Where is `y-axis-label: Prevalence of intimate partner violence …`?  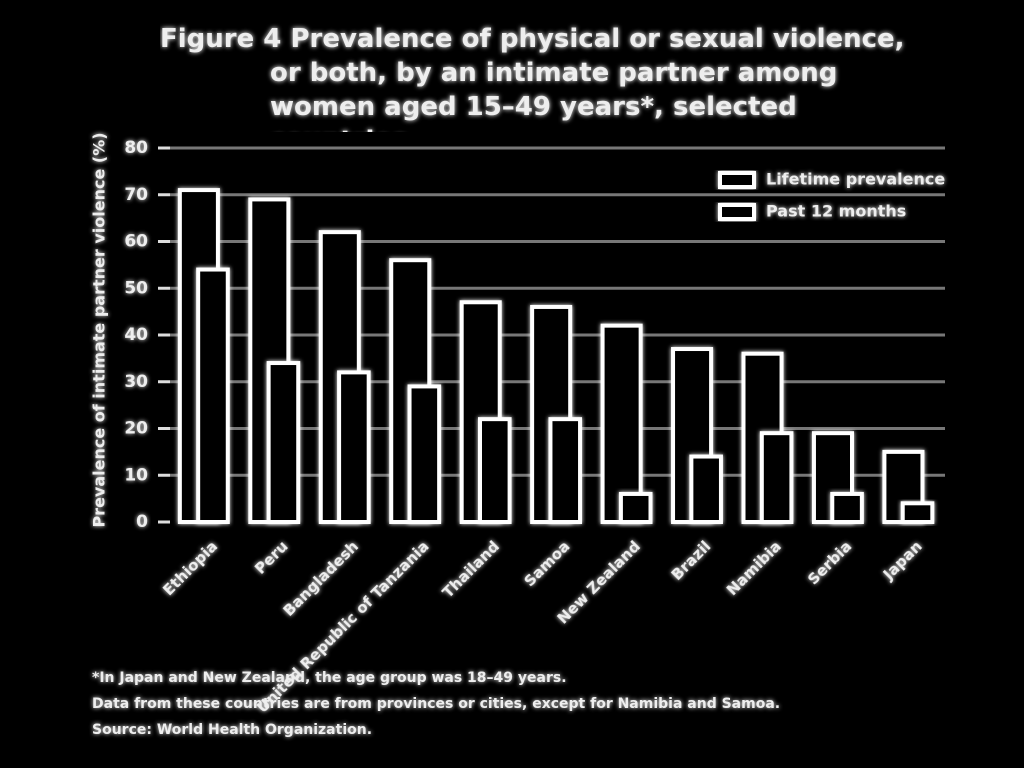
y-axis-label: Prevalence of intimate partner violence … is located at coordinates (99, 329).